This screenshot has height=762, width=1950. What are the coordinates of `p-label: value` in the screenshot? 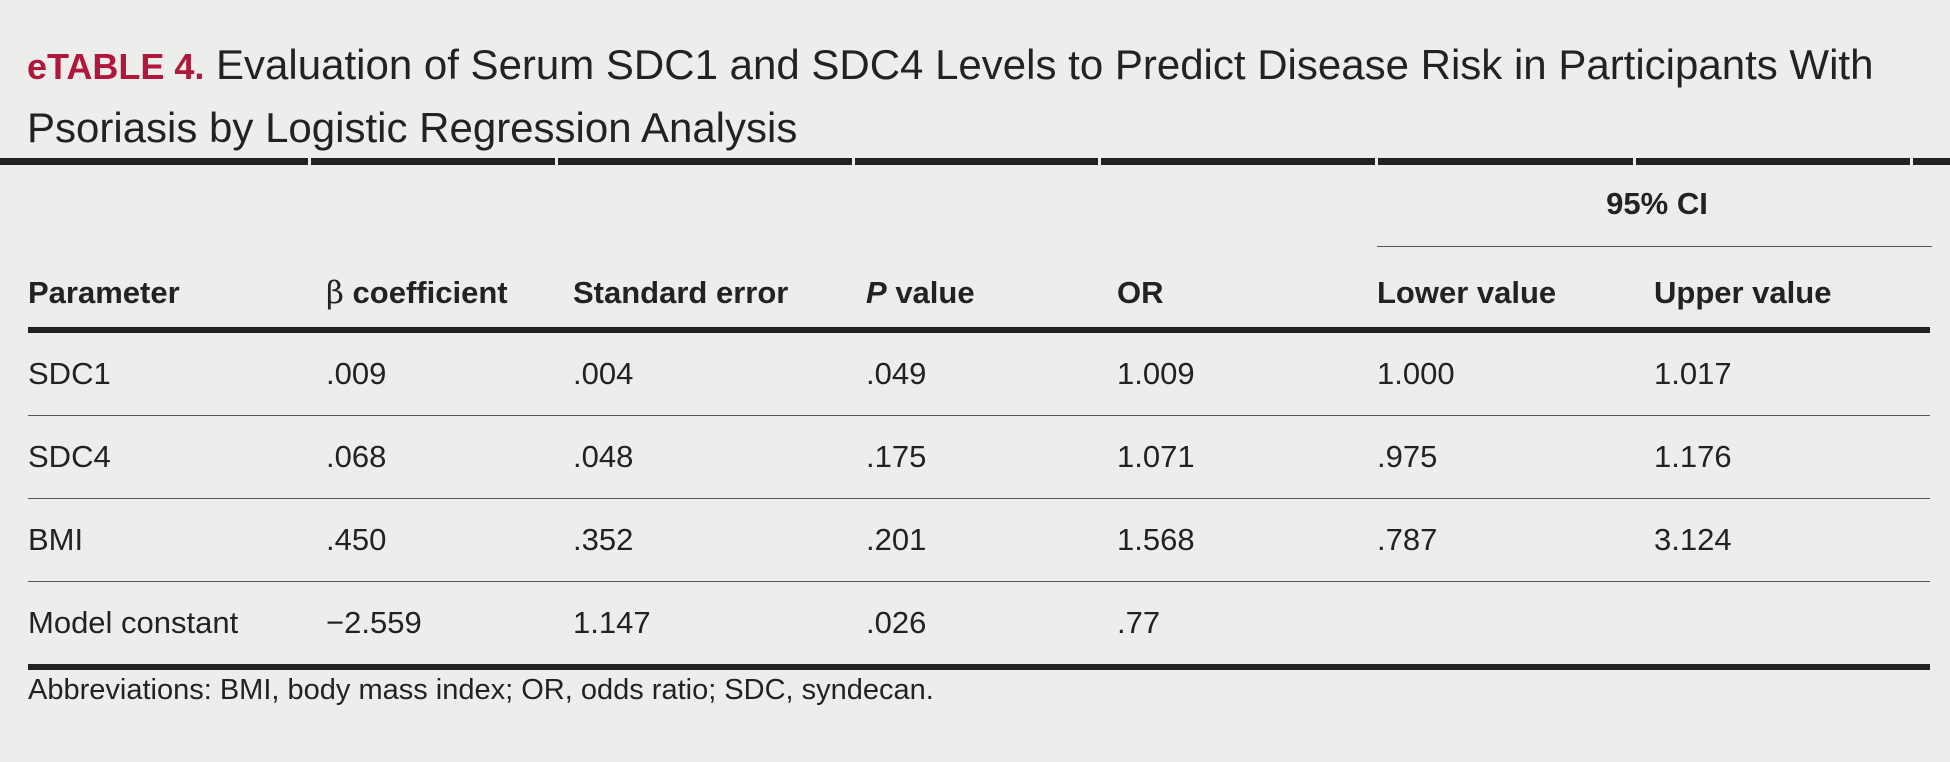 It's located at (935, 292).